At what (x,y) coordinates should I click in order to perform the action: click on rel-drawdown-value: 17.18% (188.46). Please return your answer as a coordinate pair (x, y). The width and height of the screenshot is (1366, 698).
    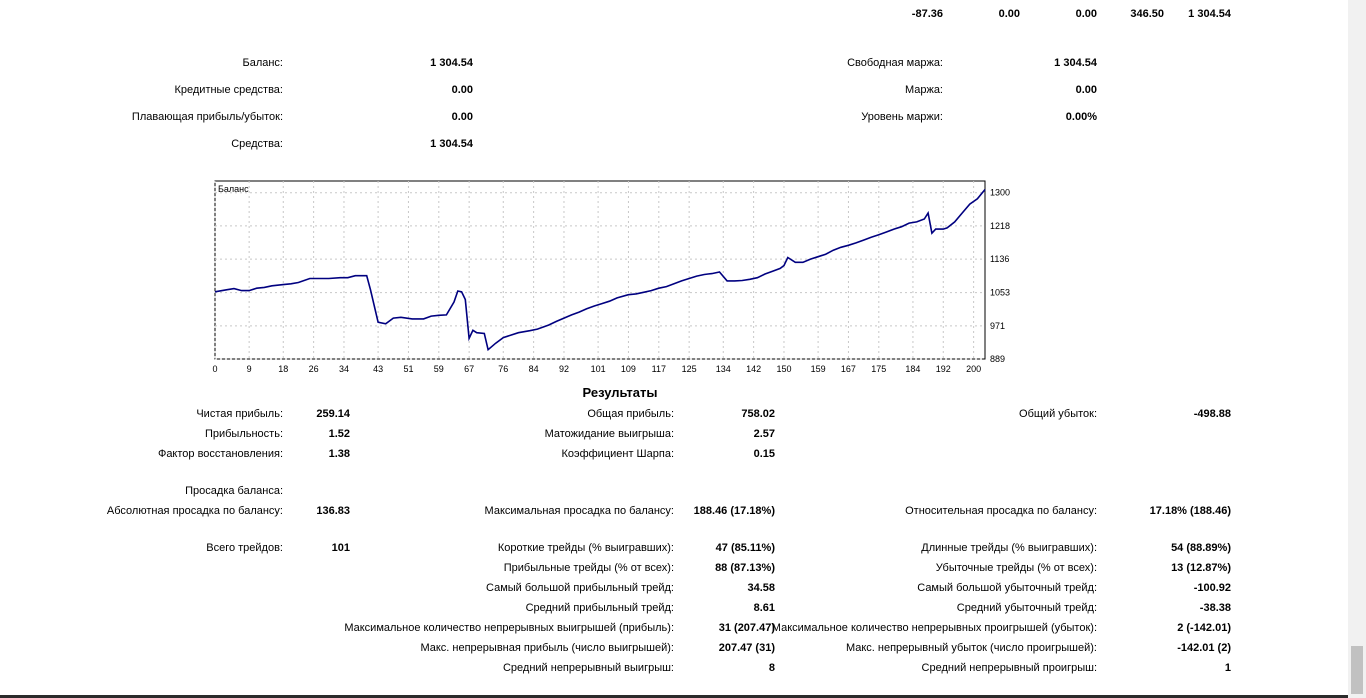
    Looking at the image, I should click on (1190, 511).